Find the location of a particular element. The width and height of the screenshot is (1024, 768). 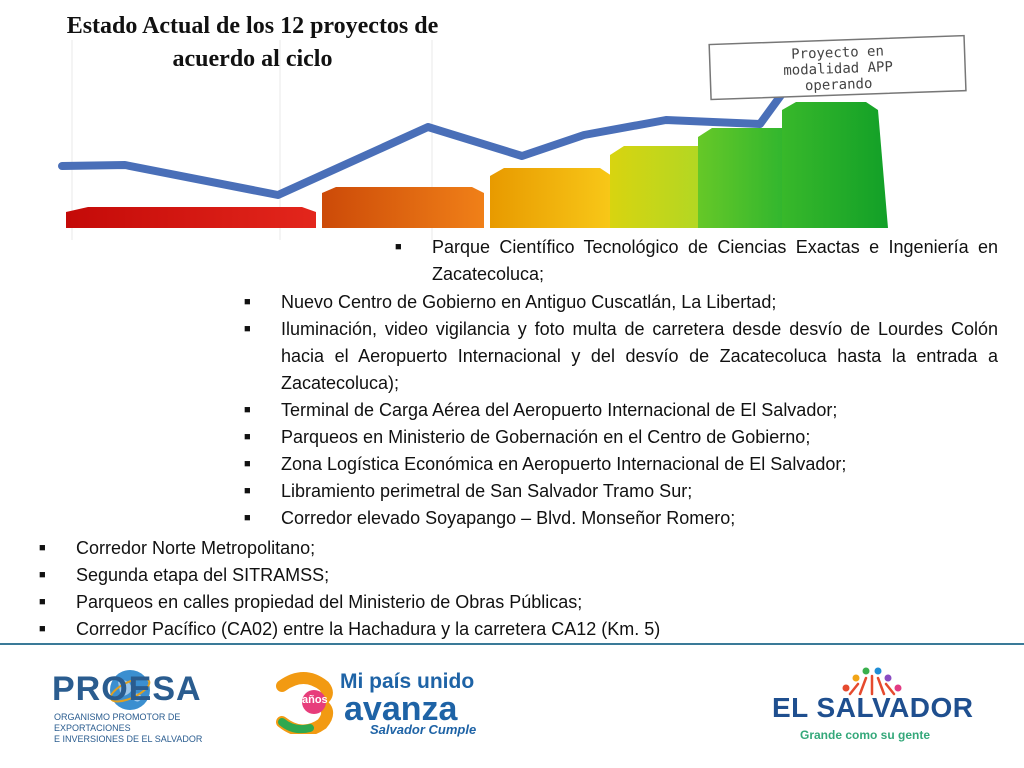

footer-divider is located at coordinates (512, 644).